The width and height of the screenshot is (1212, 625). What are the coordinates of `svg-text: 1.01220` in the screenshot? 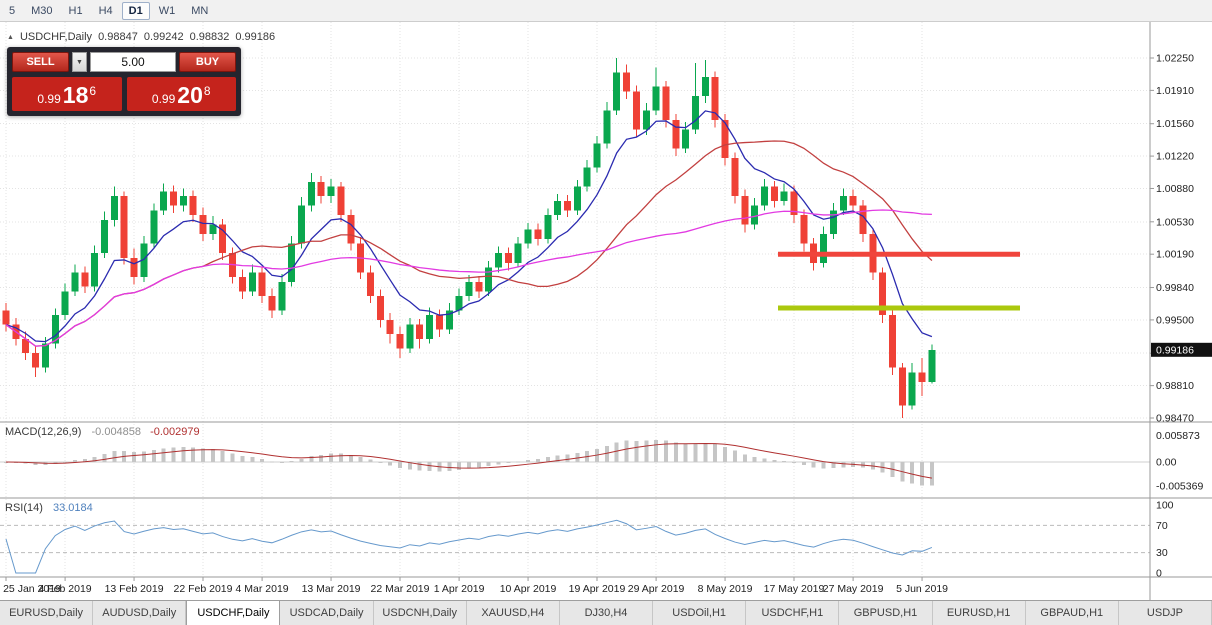 It's located at (1175, 157).